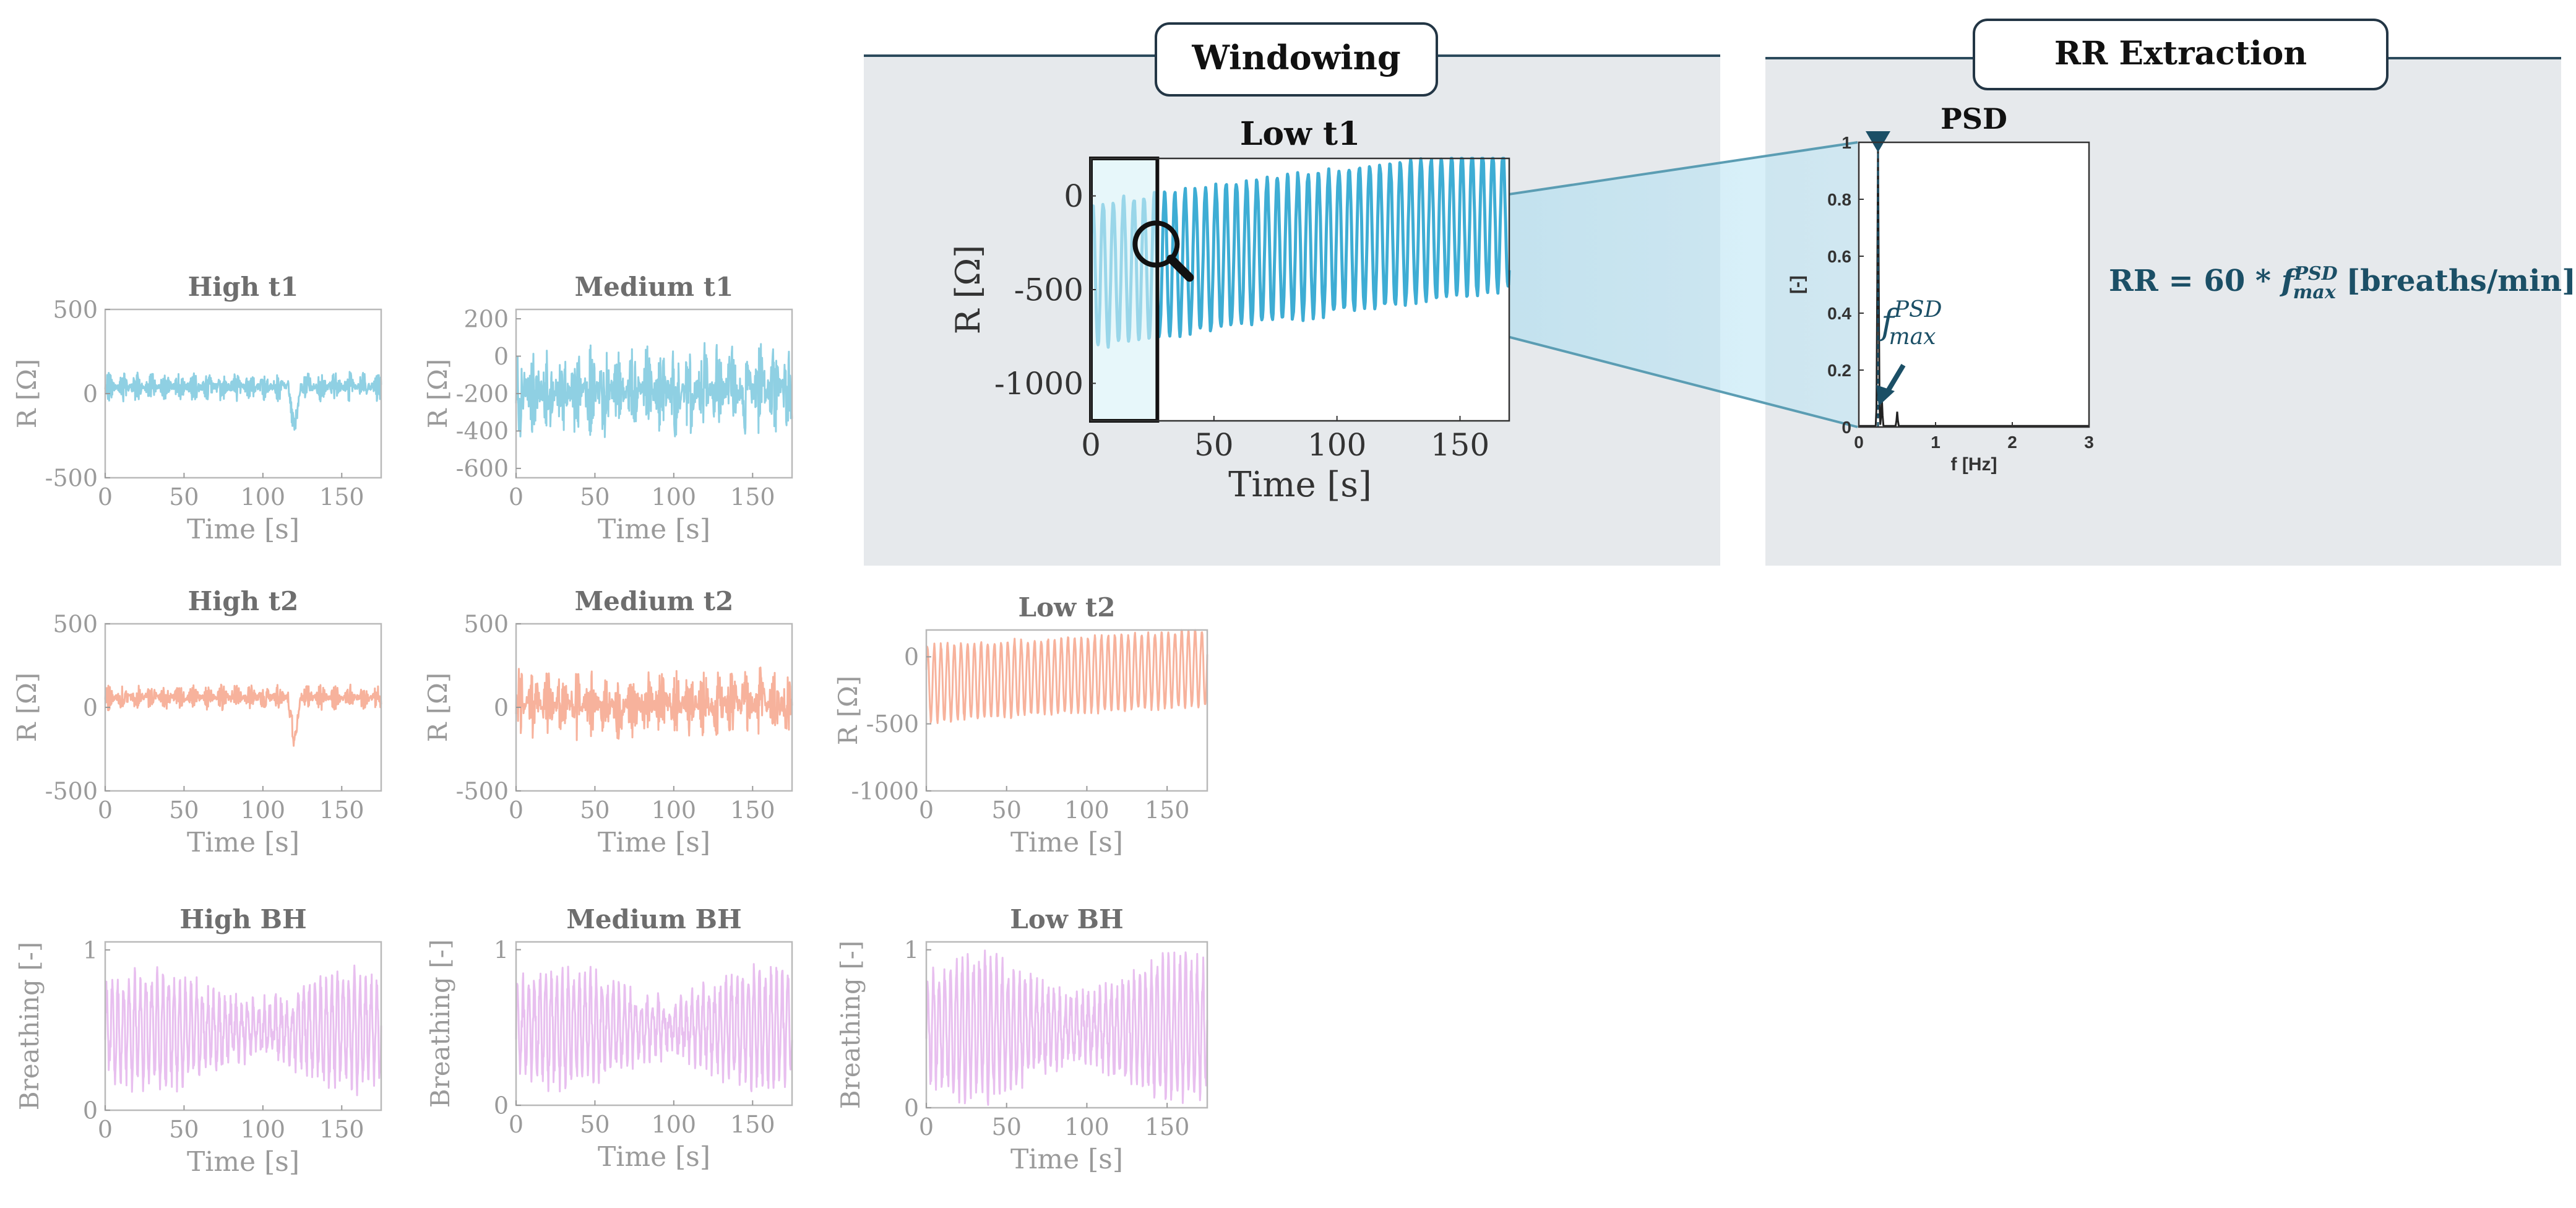  Describe the element at coordinates (243, 715) in the screenshot. I see `series-high_t2` at that location.